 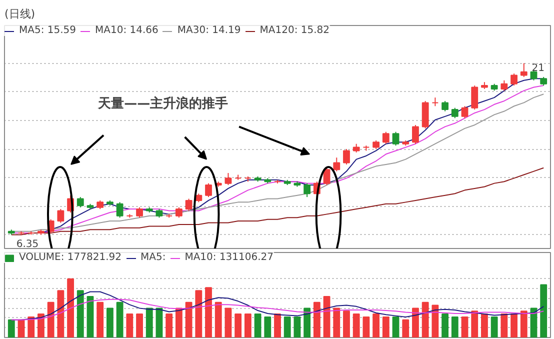 I want to click on legend-label: MA10: 14.66, so click(x=126, y=30).